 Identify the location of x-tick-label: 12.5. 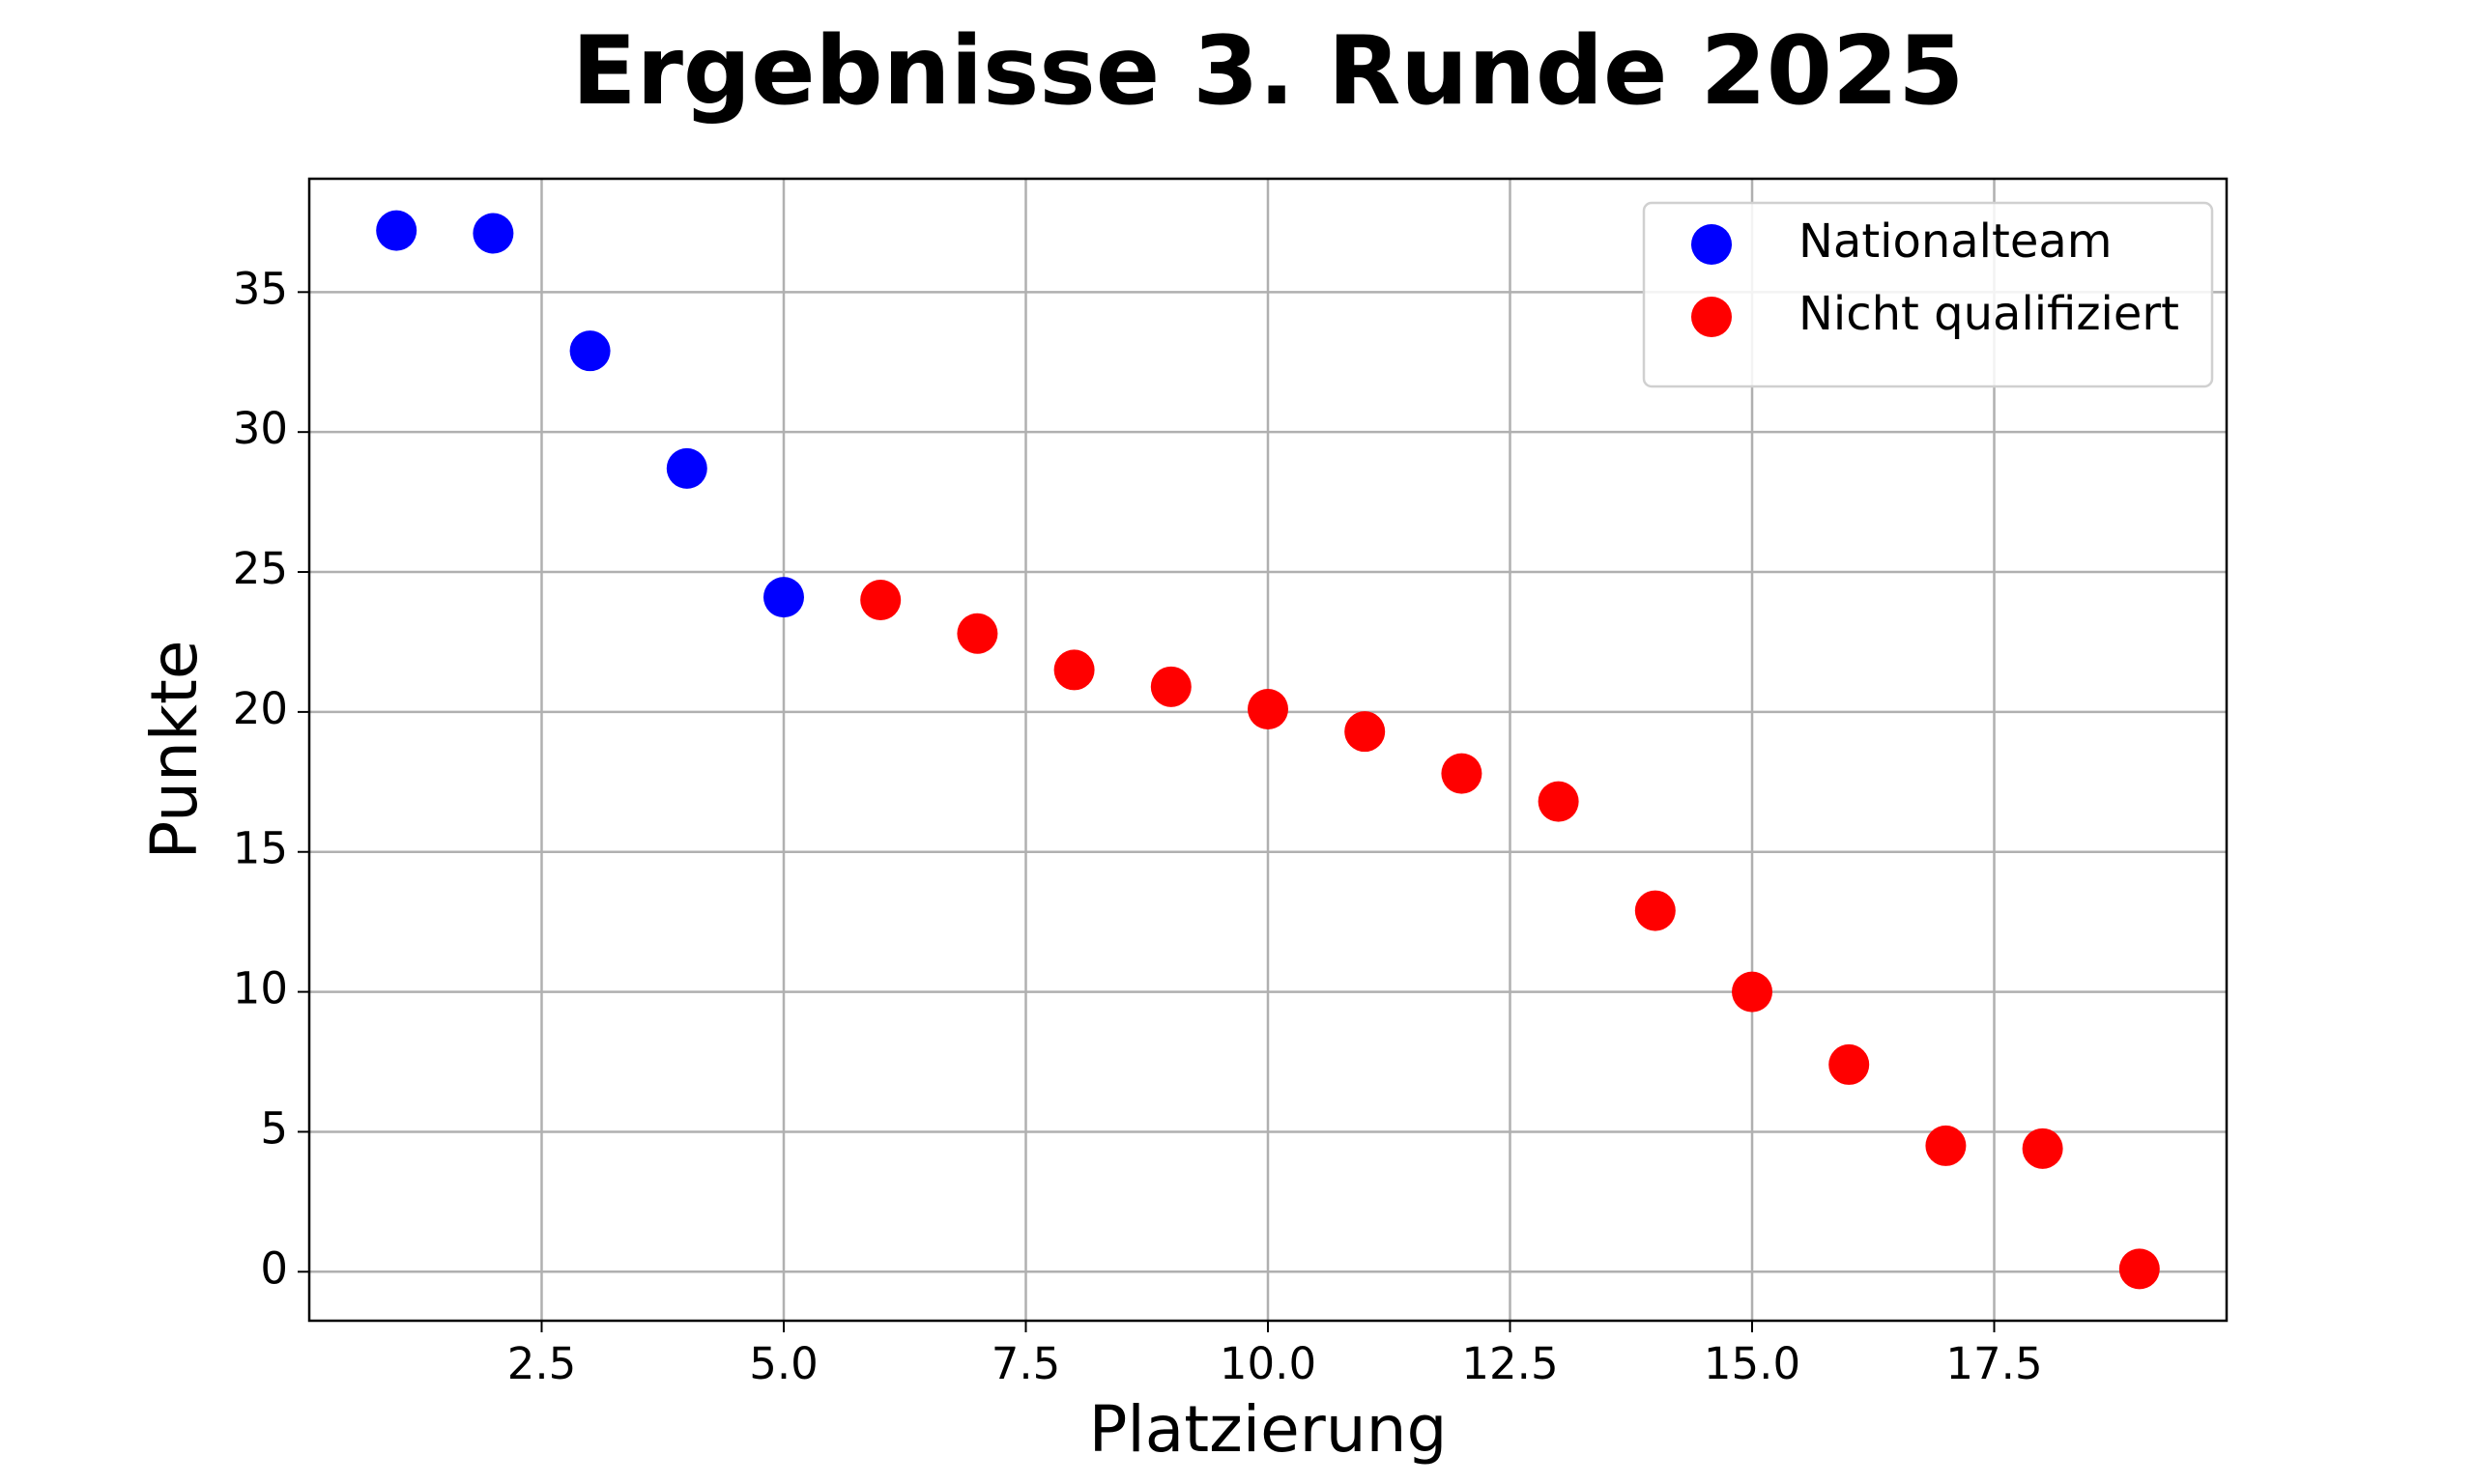
(1510, 1364).